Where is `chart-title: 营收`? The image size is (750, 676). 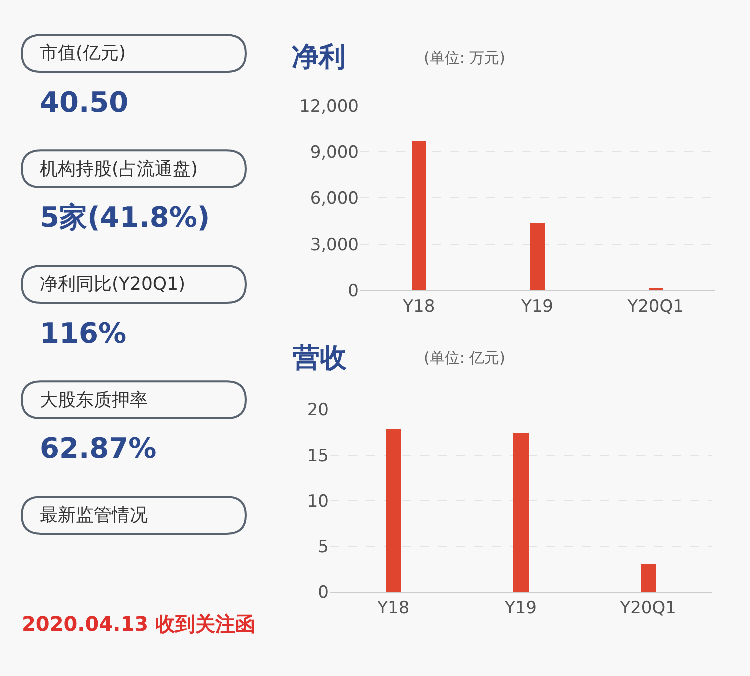
chart-title: 营收 is located at coordinates (320, 358).